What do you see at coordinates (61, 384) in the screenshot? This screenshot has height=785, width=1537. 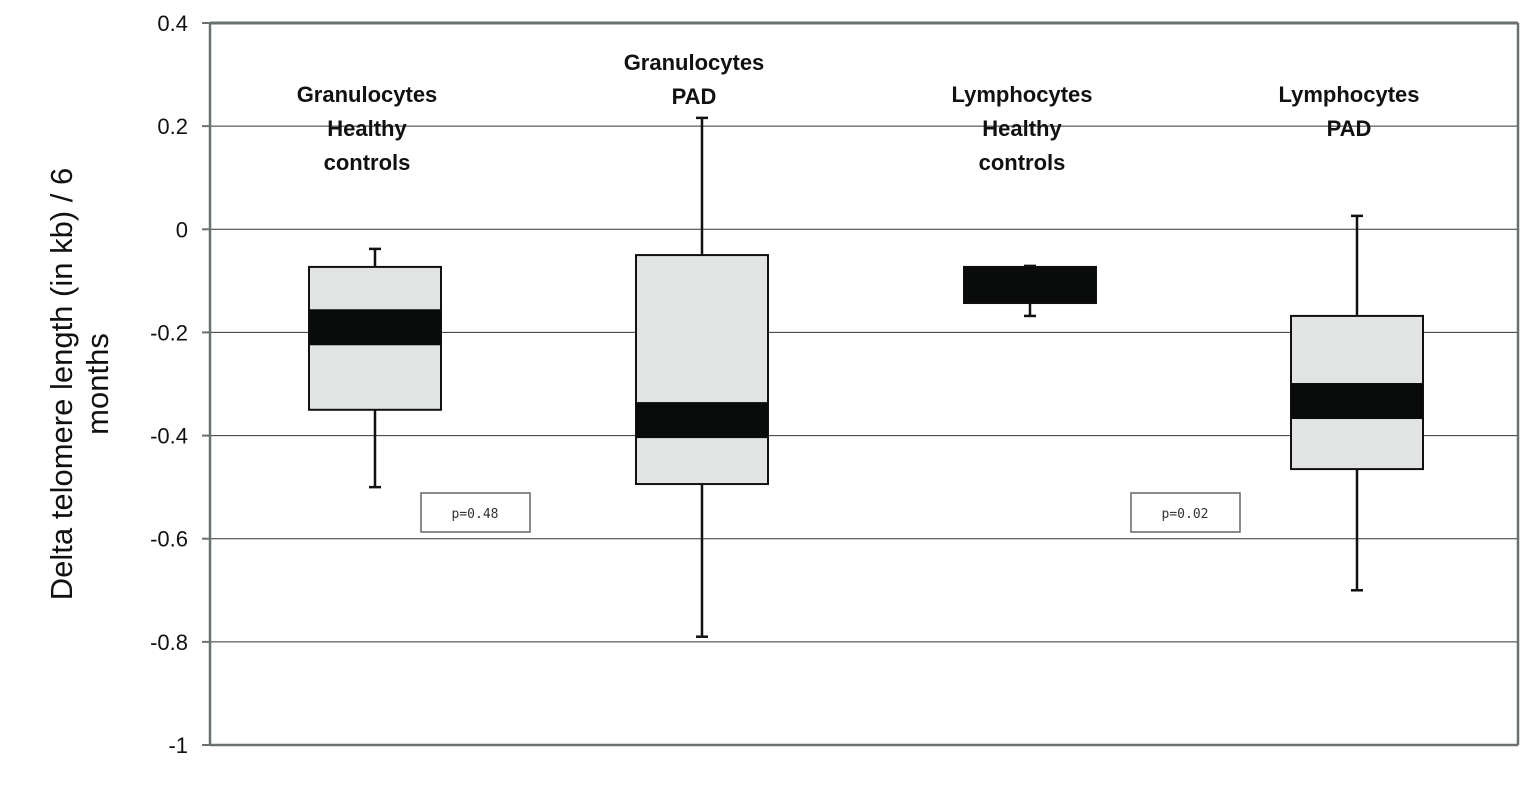 I see `y-axis-title-line-1: Delta telomere length (in kb) / 6` at bounding box center [61, 384].